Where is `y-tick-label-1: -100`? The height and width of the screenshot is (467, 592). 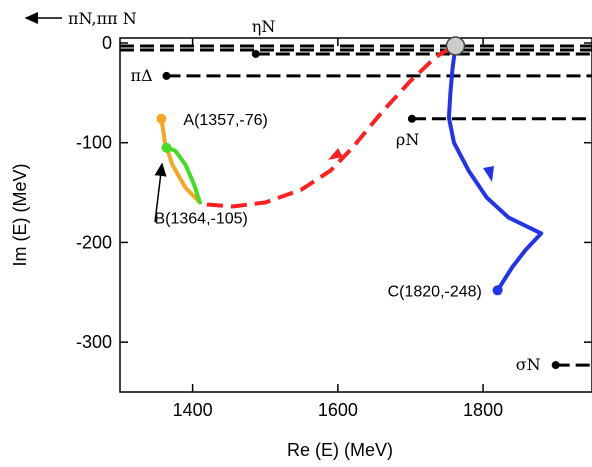 y-tick-label-1: -100 is located at coordinates (94, 143).